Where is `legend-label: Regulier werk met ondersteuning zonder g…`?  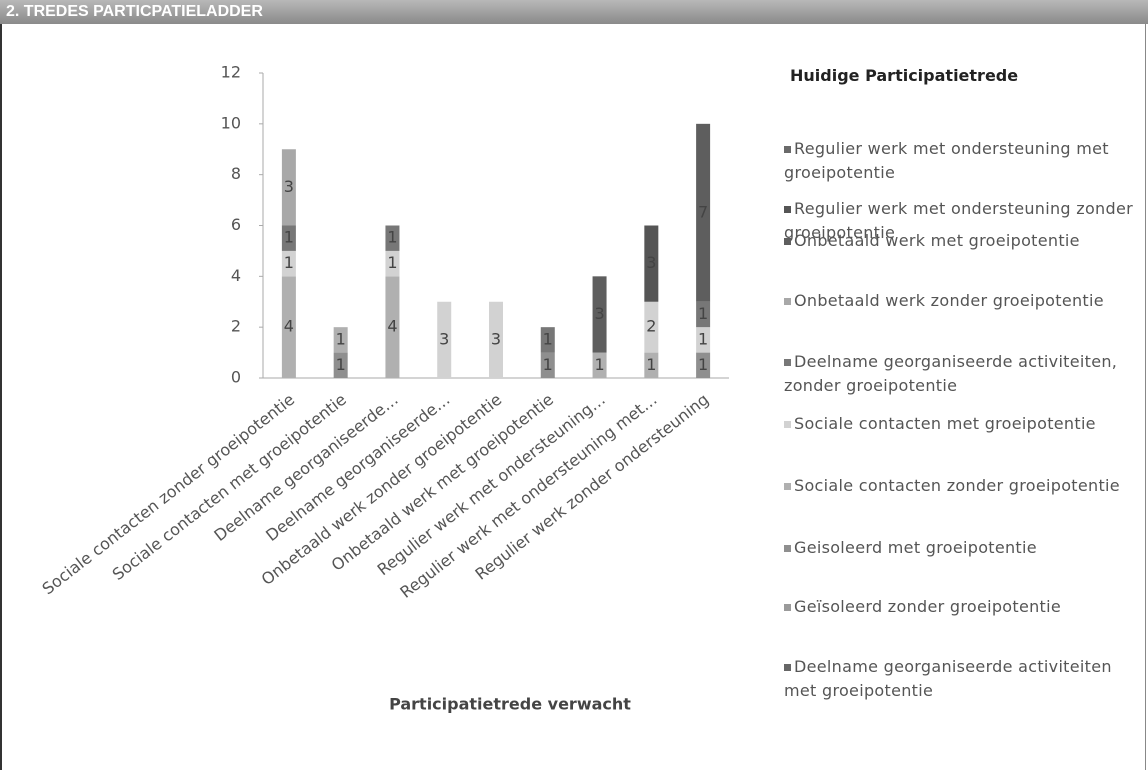 legend-label: Regulier werk met ondersteuning zonder g… is located at coordinates (958, 220).